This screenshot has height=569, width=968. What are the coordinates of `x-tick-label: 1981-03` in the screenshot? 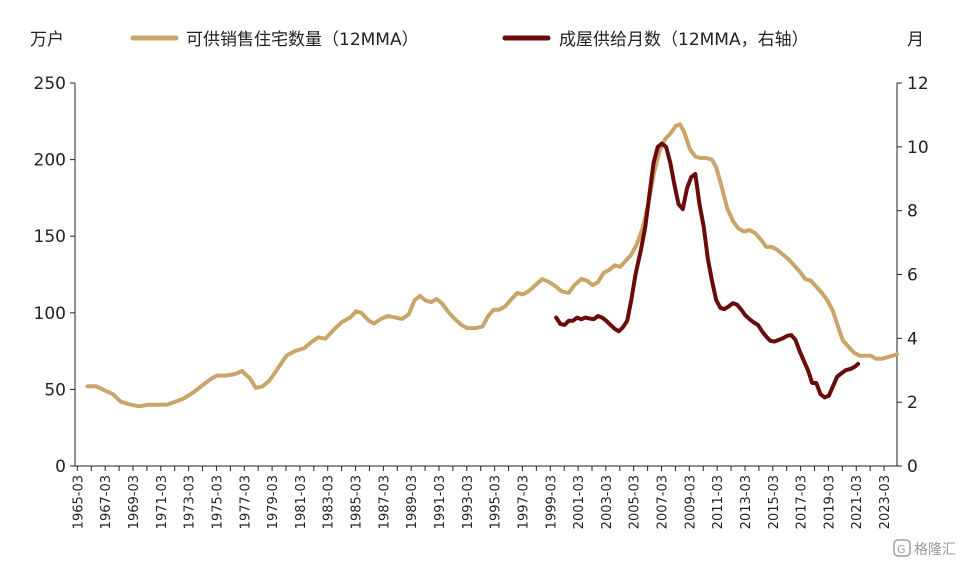 It's located at (301, 502).